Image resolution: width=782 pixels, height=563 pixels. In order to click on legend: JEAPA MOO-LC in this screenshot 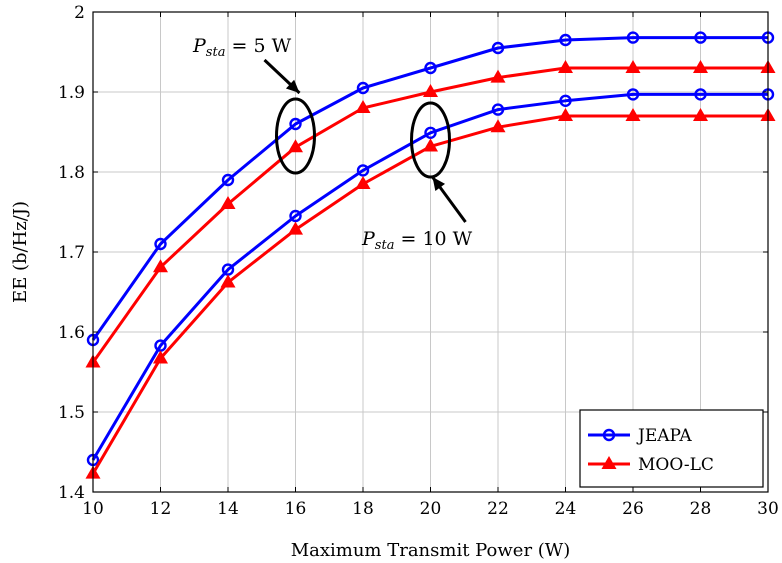, I will do `click(671, 448)`.